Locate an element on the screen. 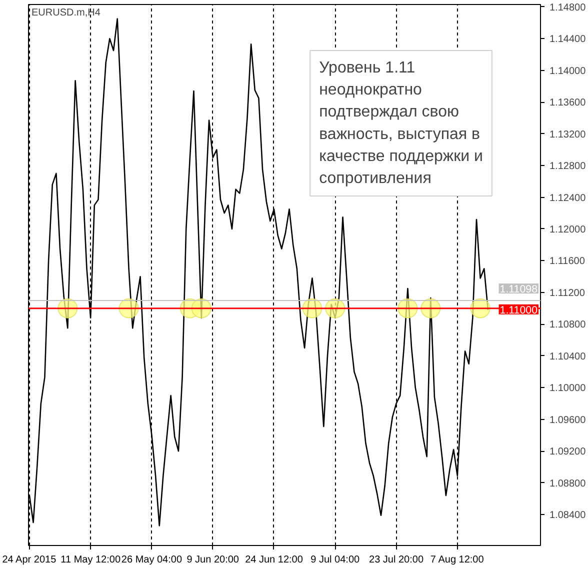 Image resolution: width=588 pixels, height=570 pixels. x-tick-label: 7 Aug 12:00 is located at coordinates (457, 560).